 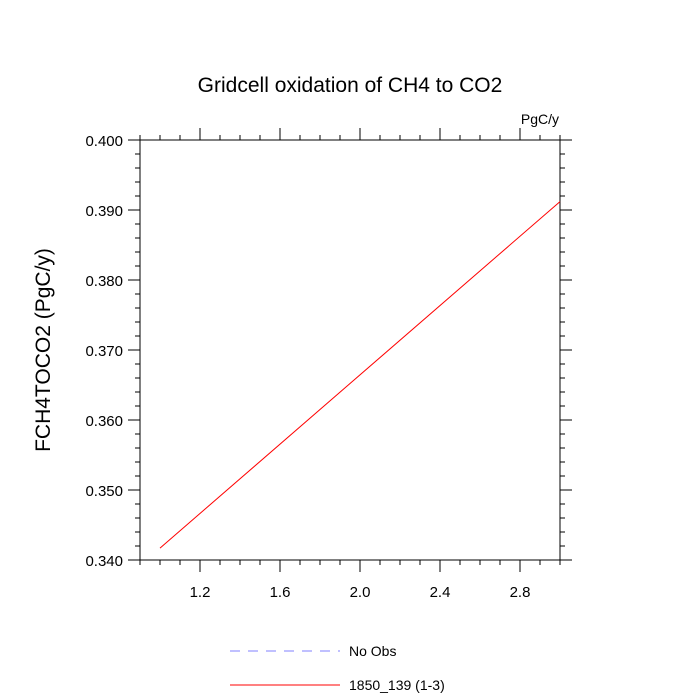 I want to click on units-label: PgC/y, so click(x=540, y=119).